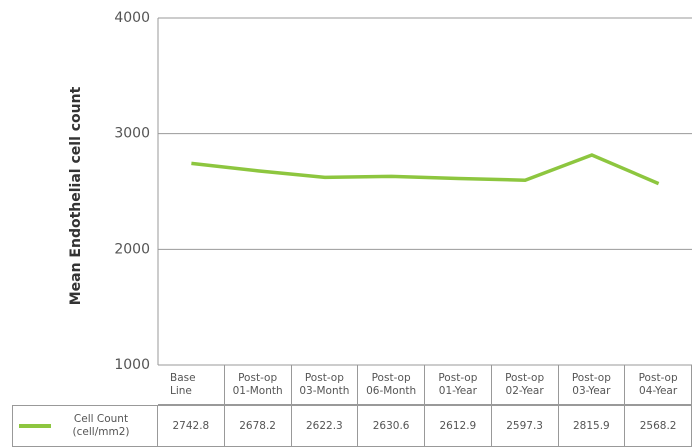  What do you see at coordinates (525, 426) in the screenshot?
I see `table-value: 2597.3` at bounding box center [525, 426].